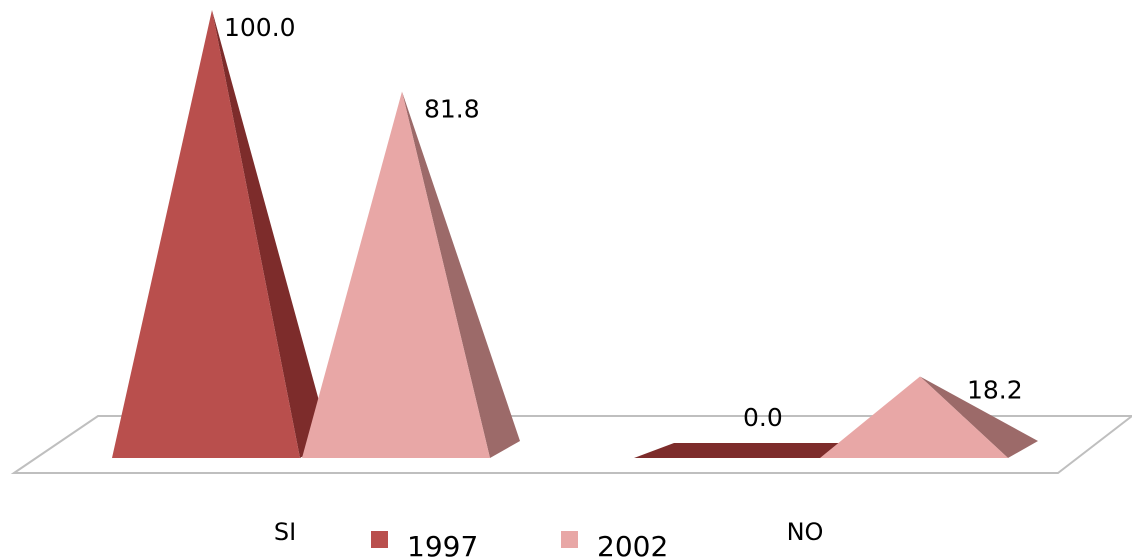 Image resolution: width=1132 pixels, height=559 pixels. I want to click on legend: 1997 2002, so click(519, 544).